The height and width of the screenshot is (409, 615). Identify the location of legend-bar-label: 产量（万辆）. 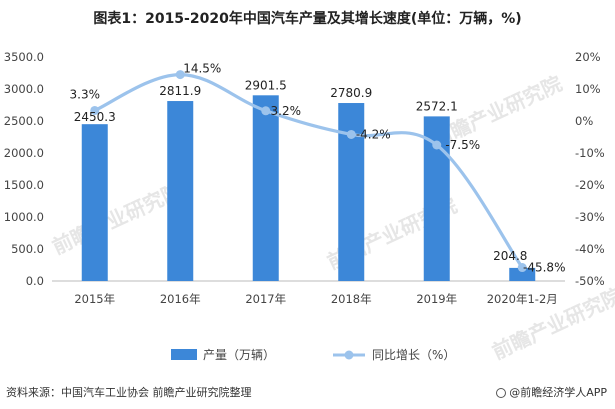
(239, 355).